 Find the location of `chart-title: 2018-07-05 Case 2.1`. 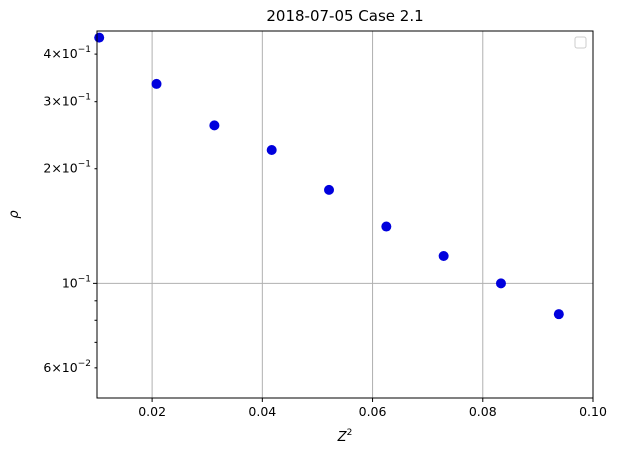

chart-title: 2018-07-05 Case 2.1 is located at coordinates (344, 16).